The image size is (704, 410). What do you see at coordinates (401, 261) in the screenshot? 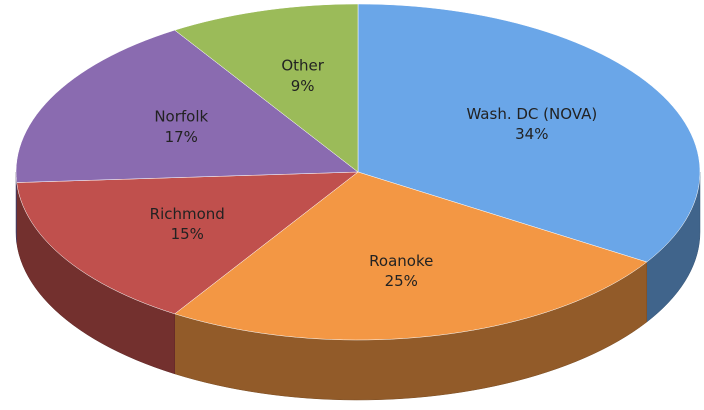
I see `category-label: Roanoke` at bounding box center [401, 261].